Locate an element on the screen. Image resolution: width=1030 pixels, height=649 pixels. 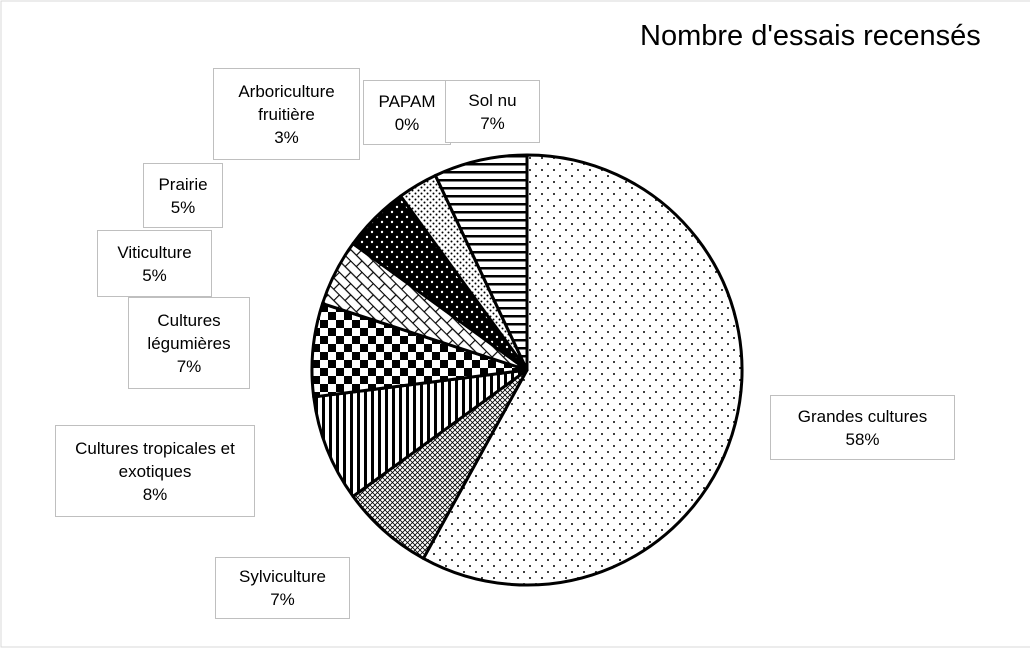
data-label: PAPAM 0% is located at coordinates (407, 112).